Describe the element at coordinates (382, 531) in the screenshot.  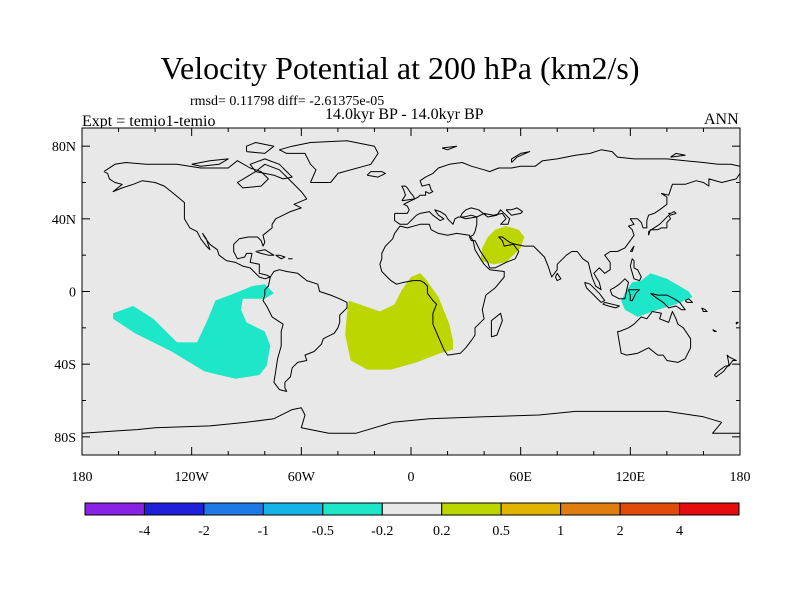
I see `colorbar-label: -0.2` at that location.